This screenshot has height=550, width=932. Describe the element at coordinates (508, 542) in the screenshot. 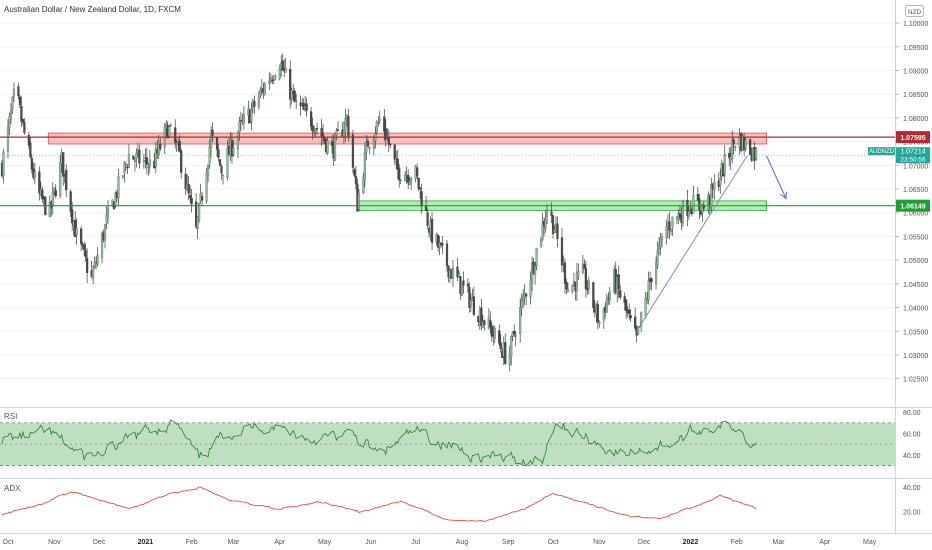

I see `time-tick-label: Sep` at that location.